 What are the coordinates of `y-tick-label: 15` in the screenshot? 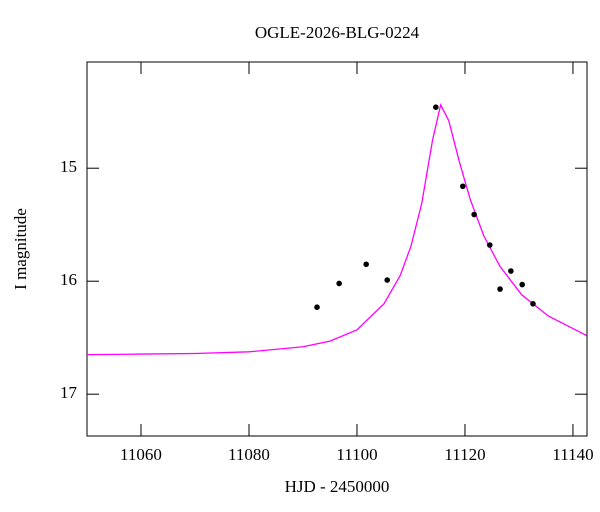 It's located at (68, 166).